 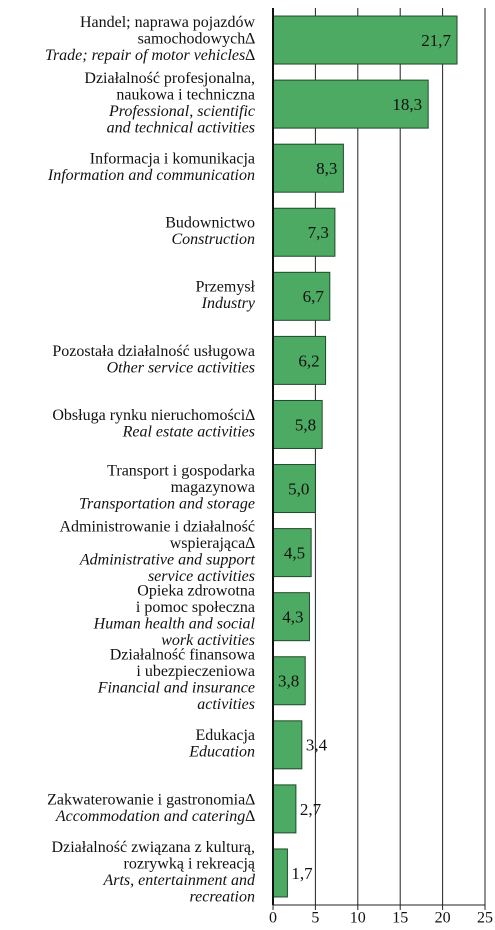 I want to click on category-label-pl: Przemysł, so click(x=225, y=287).